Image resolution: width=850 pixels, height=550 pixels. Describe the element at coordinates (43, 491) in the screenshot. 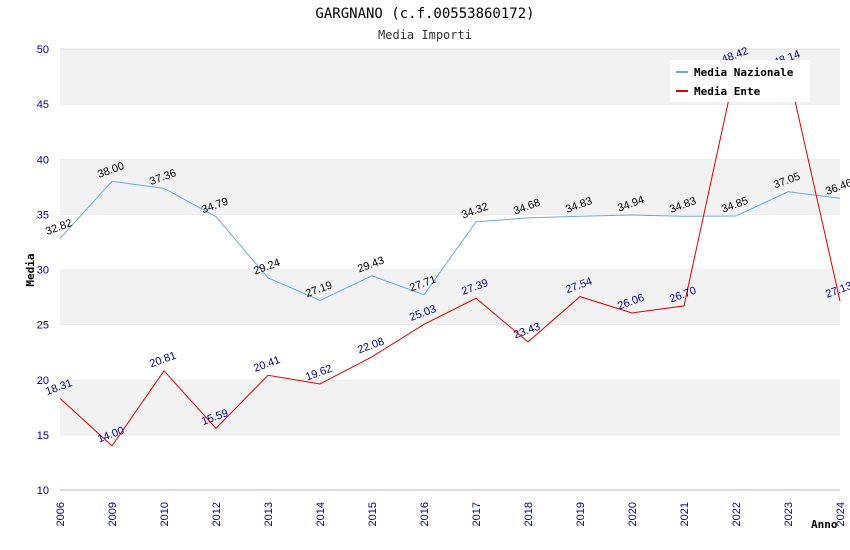

I see `y-tick-label: 10` at that location.